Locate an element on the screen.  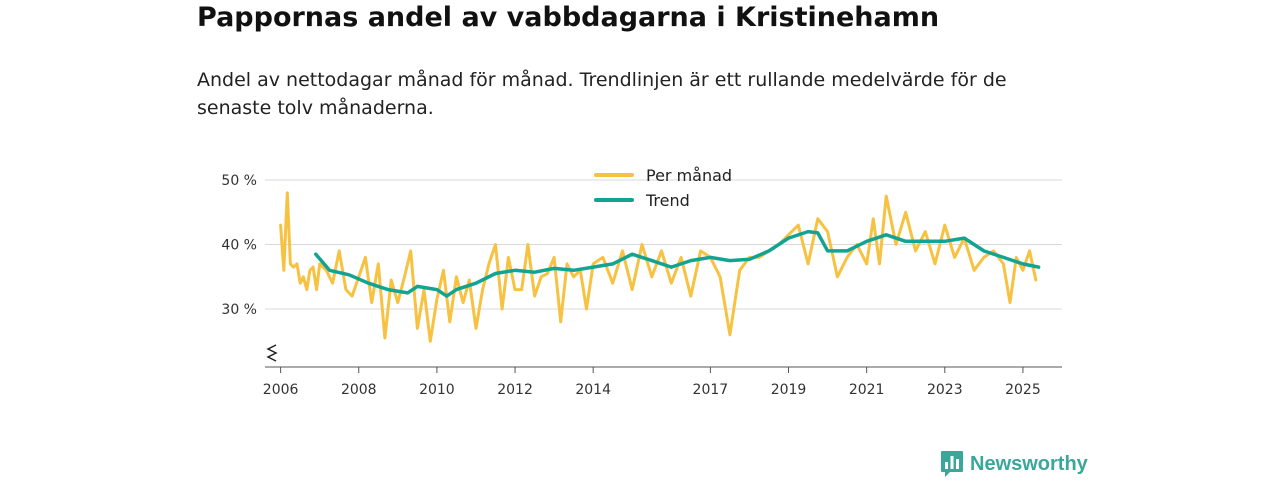
legend: Per månad Trend is located at coordinates (663, 188).